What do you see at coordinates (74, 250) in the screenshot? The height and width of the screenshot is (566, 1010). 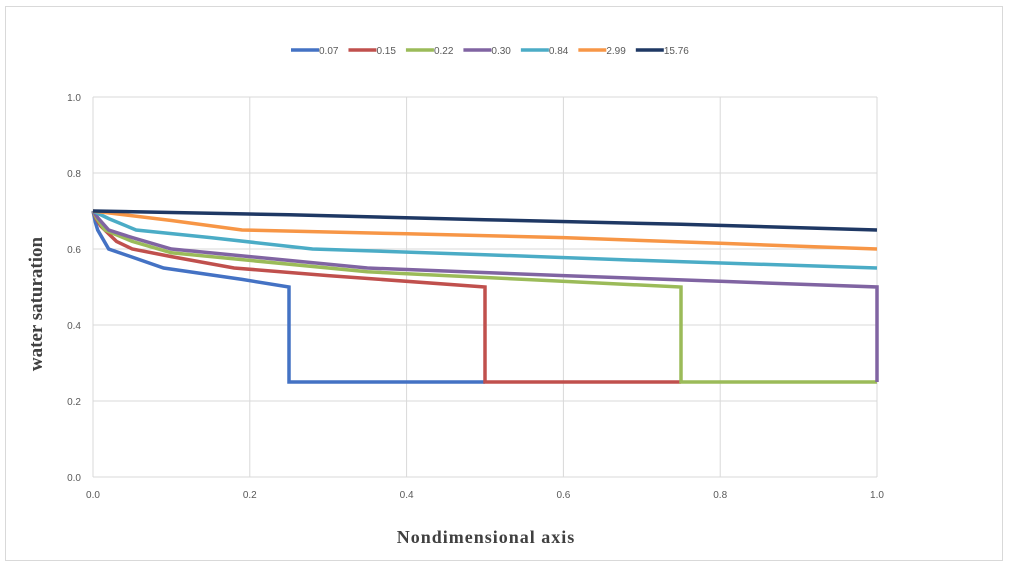 I see `y-tick-label: 0.6` at bounding box center [74, 250].